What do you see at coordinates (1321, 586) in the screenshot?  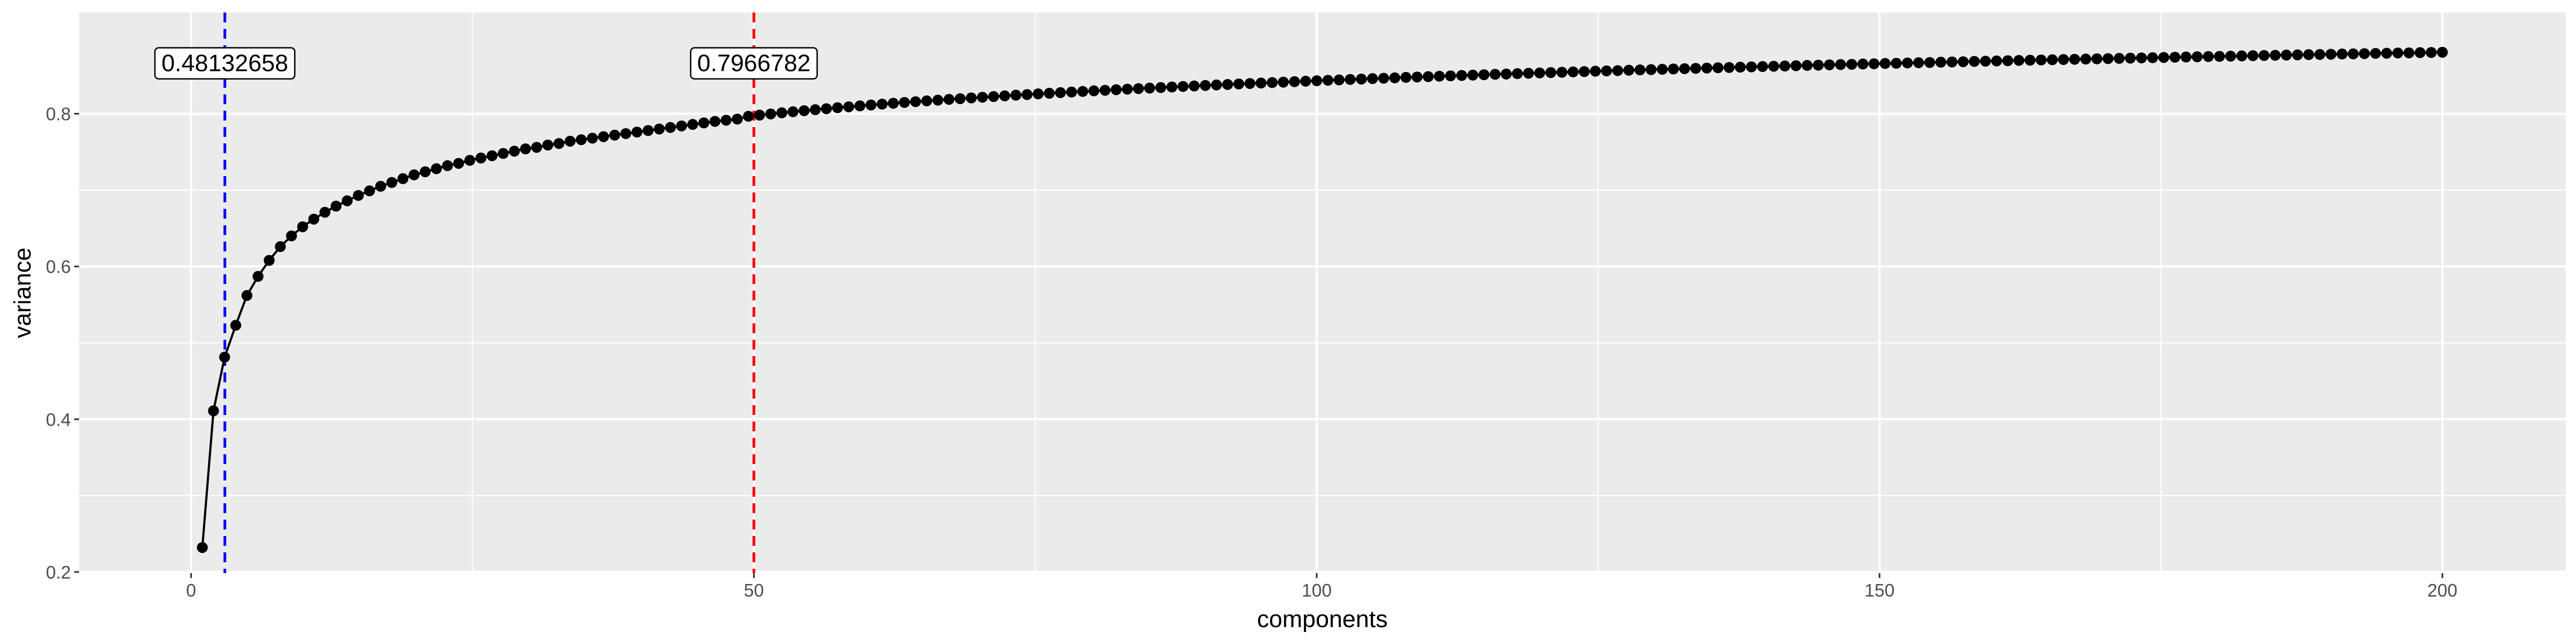 I see `x-axis-ticks: 0 50 100 150 200` at bounding box center [1321, 586].